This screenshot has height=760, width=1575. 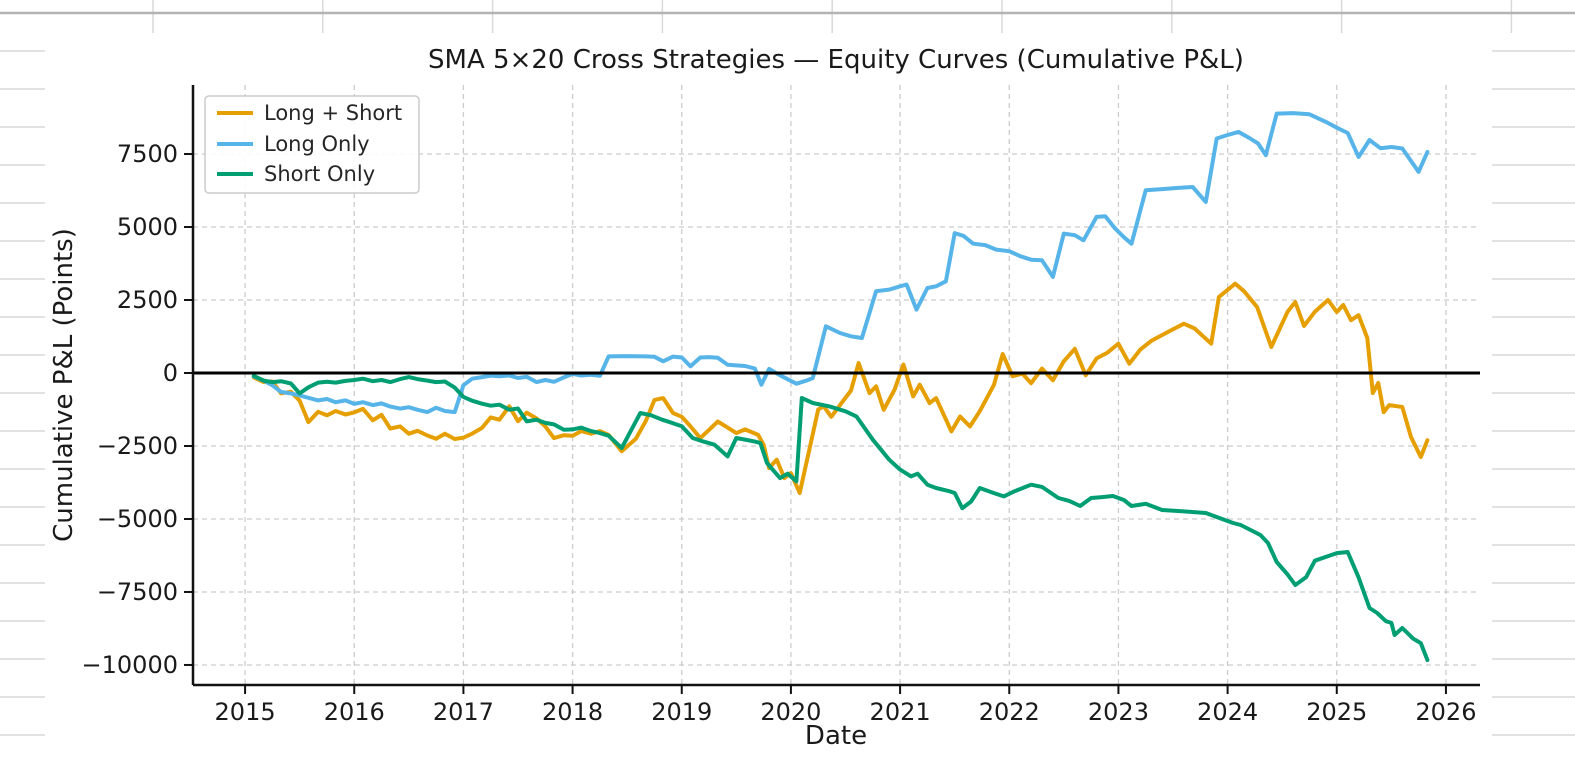 What do you see at coordinates (1227, 712) in the screenshot?
I see `x-tick-label: 2024` at bounding box center [1227, 712].